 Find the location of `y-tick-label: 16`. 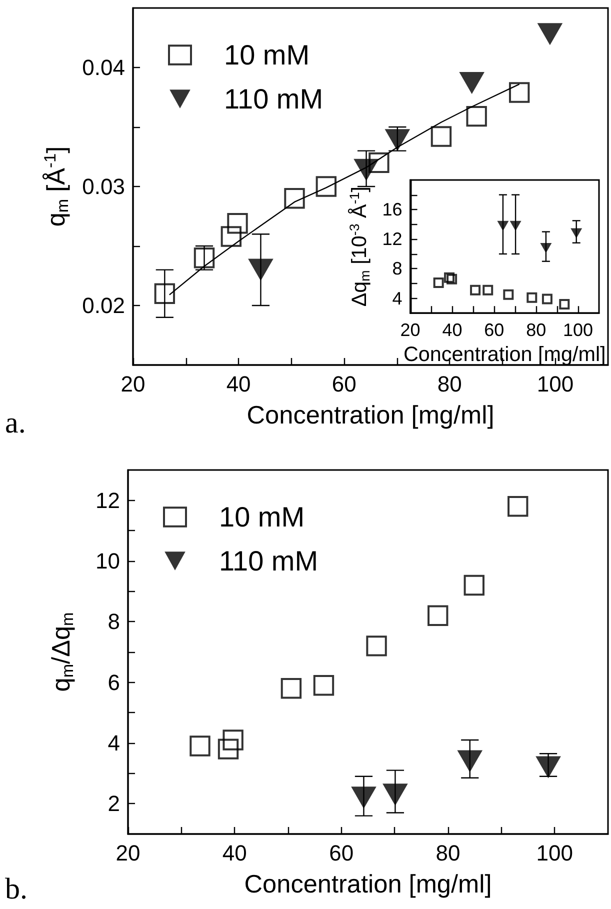

y-tick-label: 16 is located at coordinates (392, 210).